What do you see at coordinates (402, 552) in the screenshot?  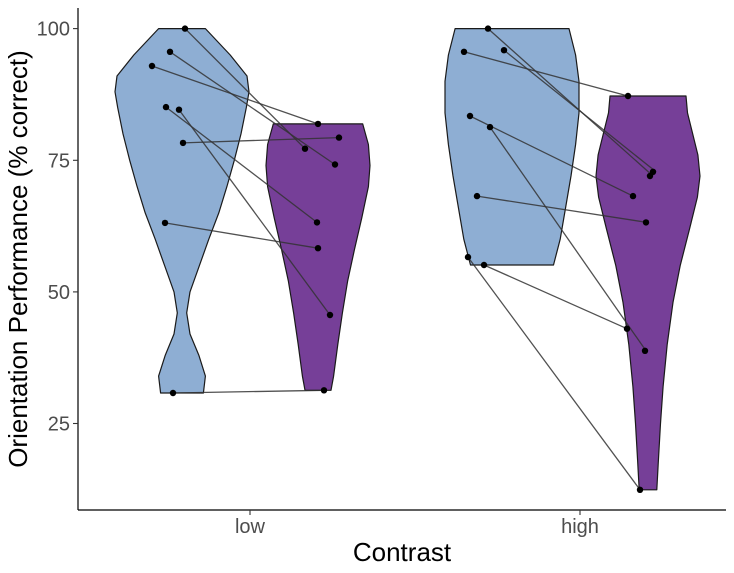 I see `x-axis-title: Contrast` at bounding box center [402, 552].